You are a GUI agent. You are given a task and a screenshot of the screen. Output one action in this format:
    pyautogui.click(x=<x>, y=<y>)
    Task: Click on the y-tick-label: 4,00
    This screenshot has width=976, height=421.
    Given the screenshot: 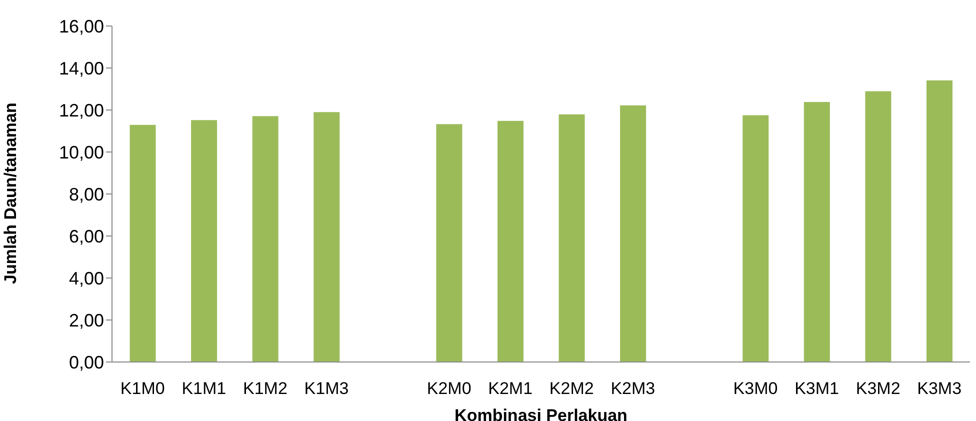 What is the action you would take?
    pyautogui.click(x=86, y=278)
    